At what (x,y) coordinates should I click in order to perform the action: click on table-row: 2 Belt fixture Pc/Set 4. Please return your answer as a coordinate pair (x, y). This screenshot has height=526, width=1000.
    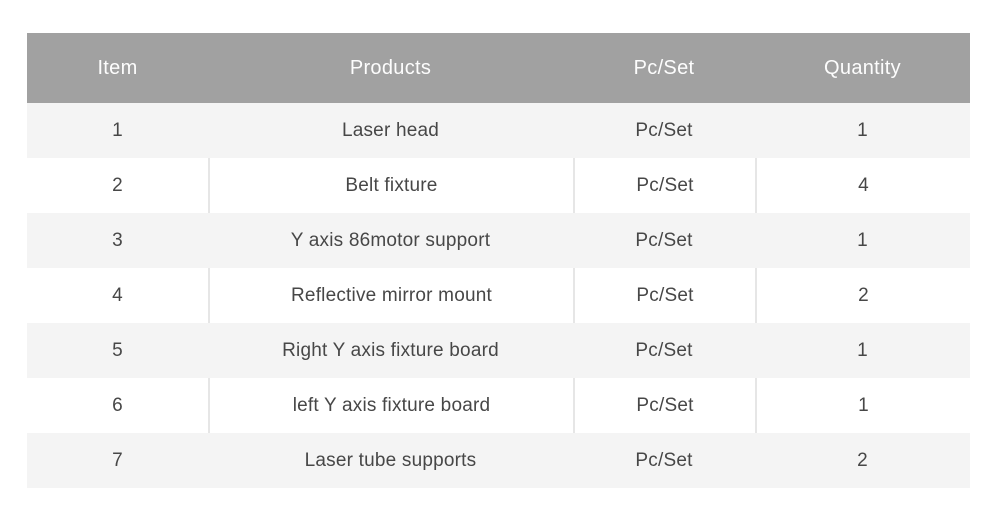
    Looking at the image, I should click on (498, 185).